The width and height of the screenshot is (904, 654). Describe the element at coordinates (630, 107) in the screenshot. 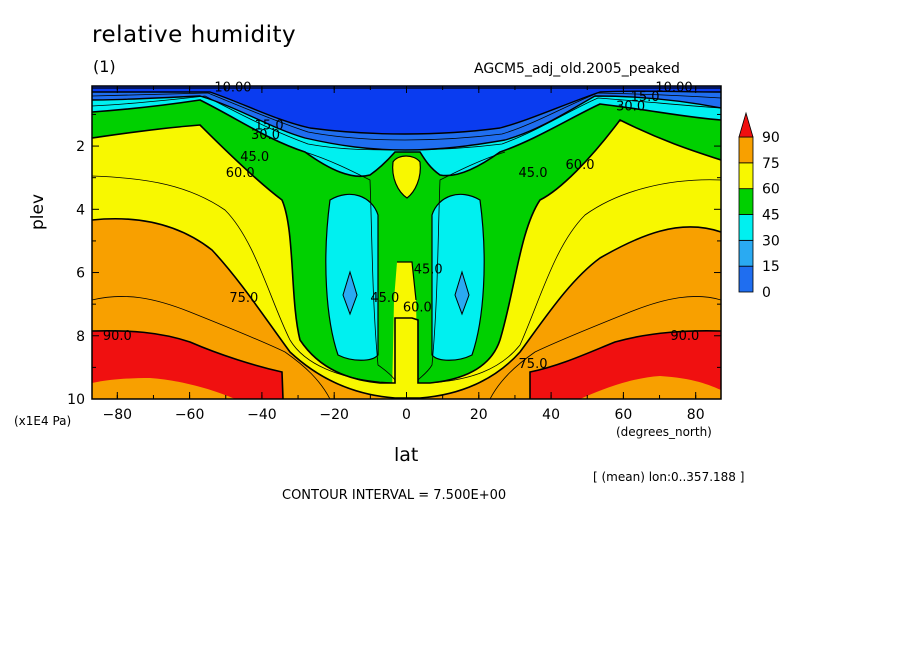

I see `contour-label-3: 30.0` at that location.